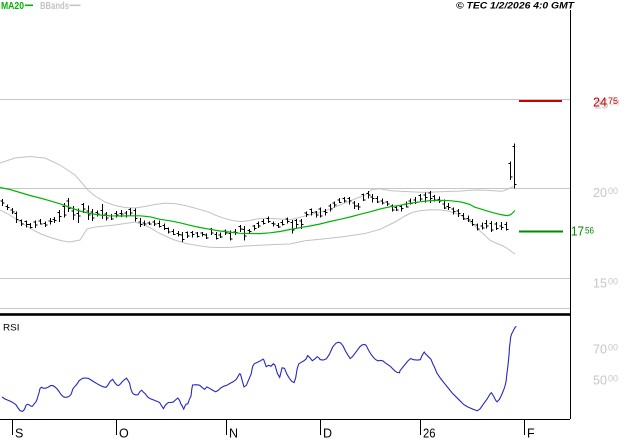 This screenshot has height=440, width=627. I want to click on svg-text: 75, so click(613, 101).